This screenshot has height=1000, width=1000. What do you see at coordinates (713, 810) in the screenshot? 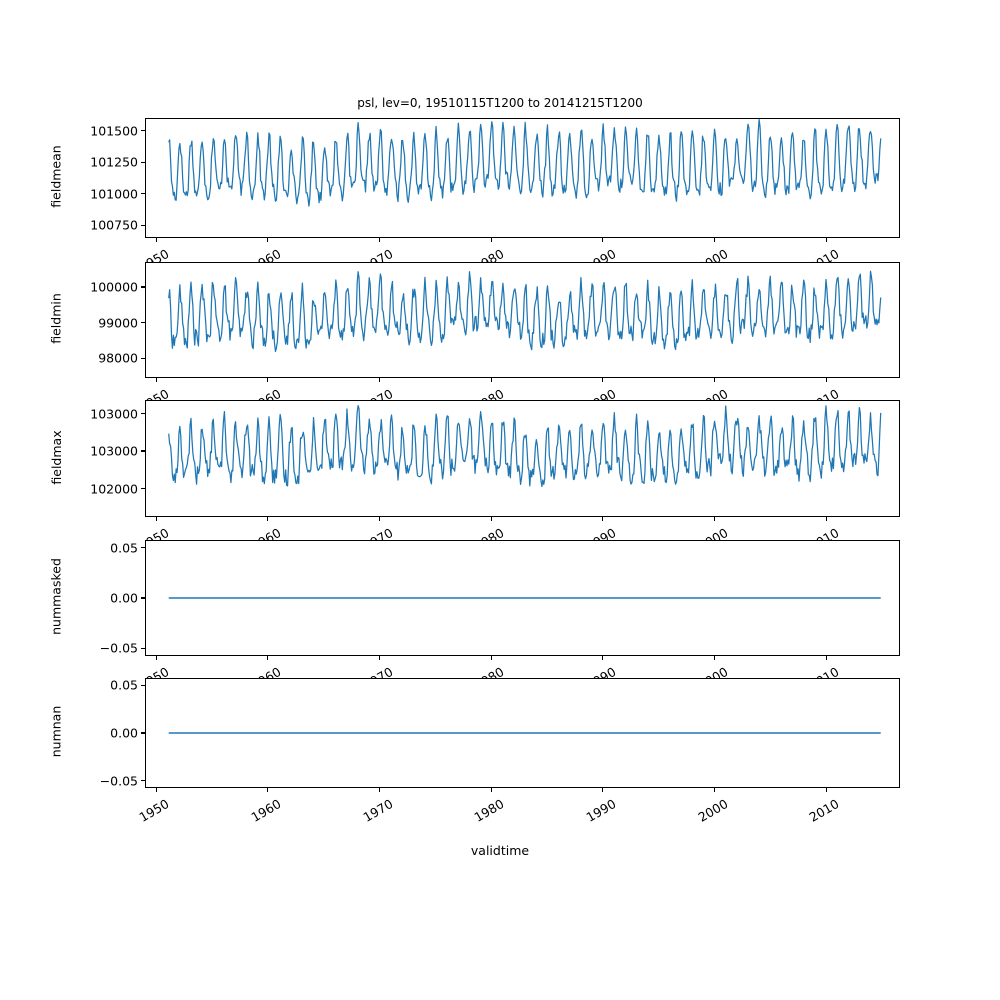
I see `xtick-label-numnan-5: 2000` at bounding box center [713, 810].